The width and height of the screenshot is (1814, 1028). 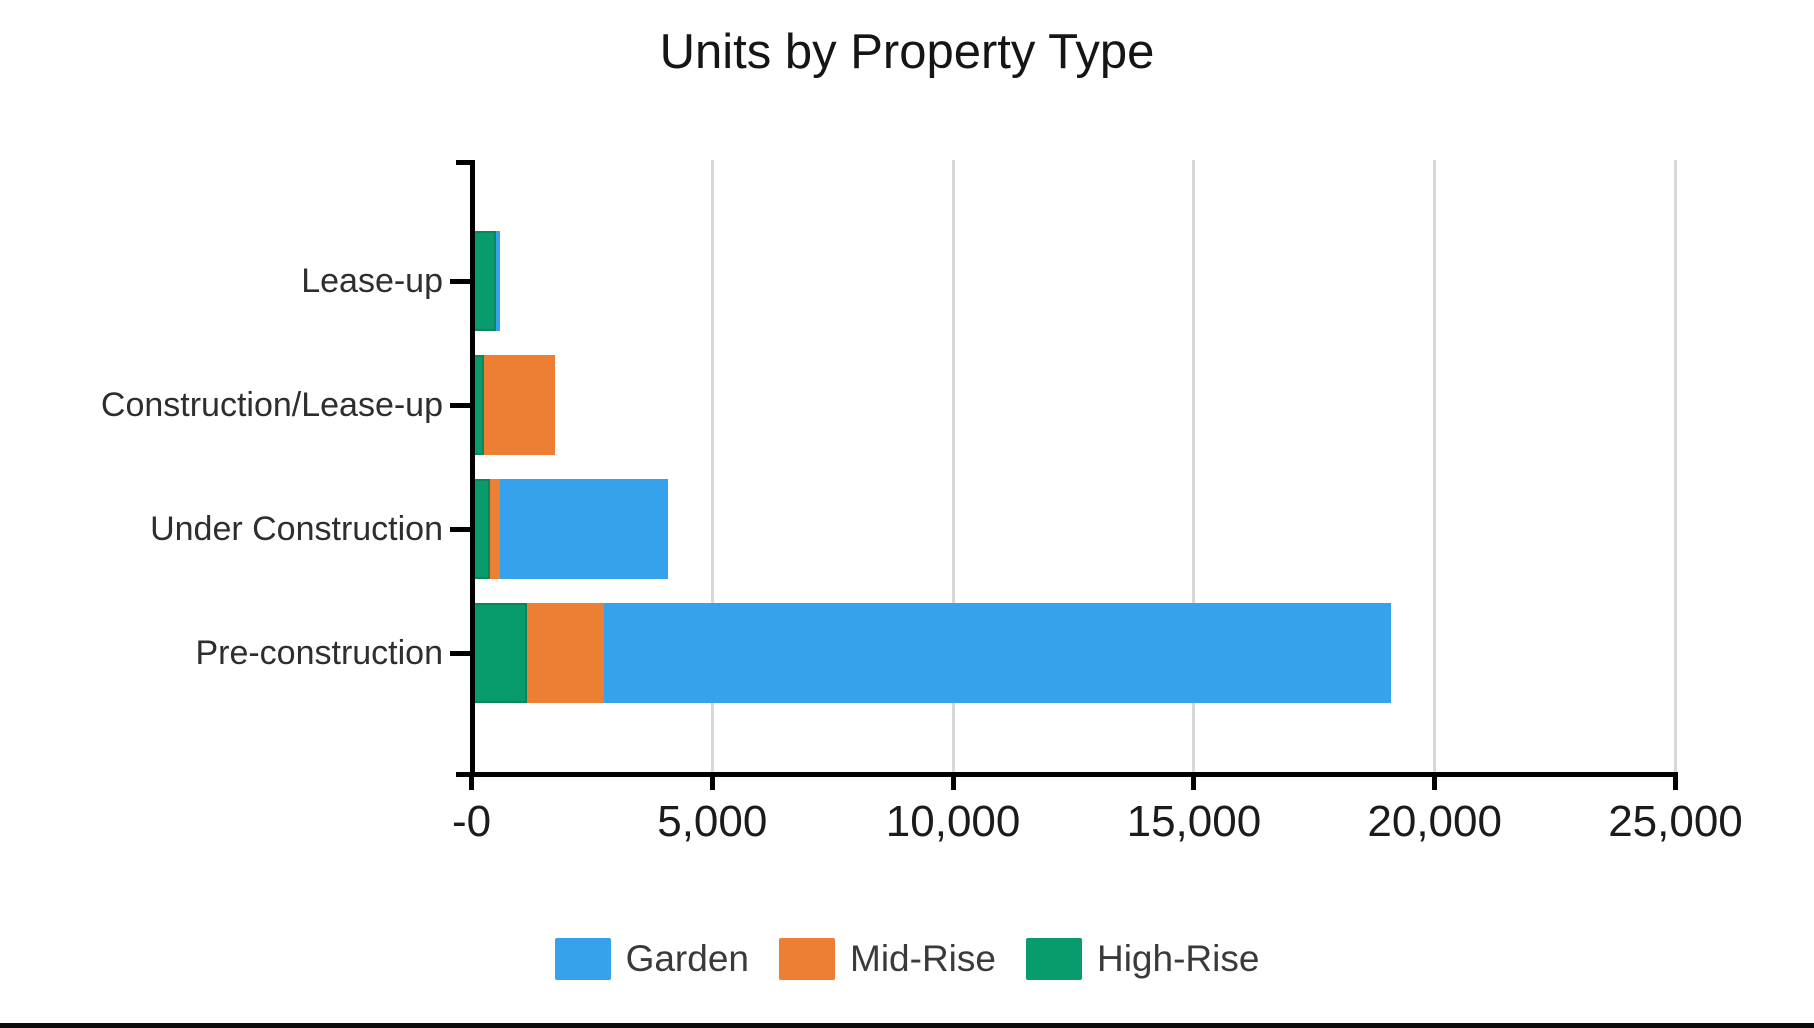 What do you see at coordinates (907, 1025) in the screenshot?
I see `bottom-divider` at bounding box center [907, 1025].